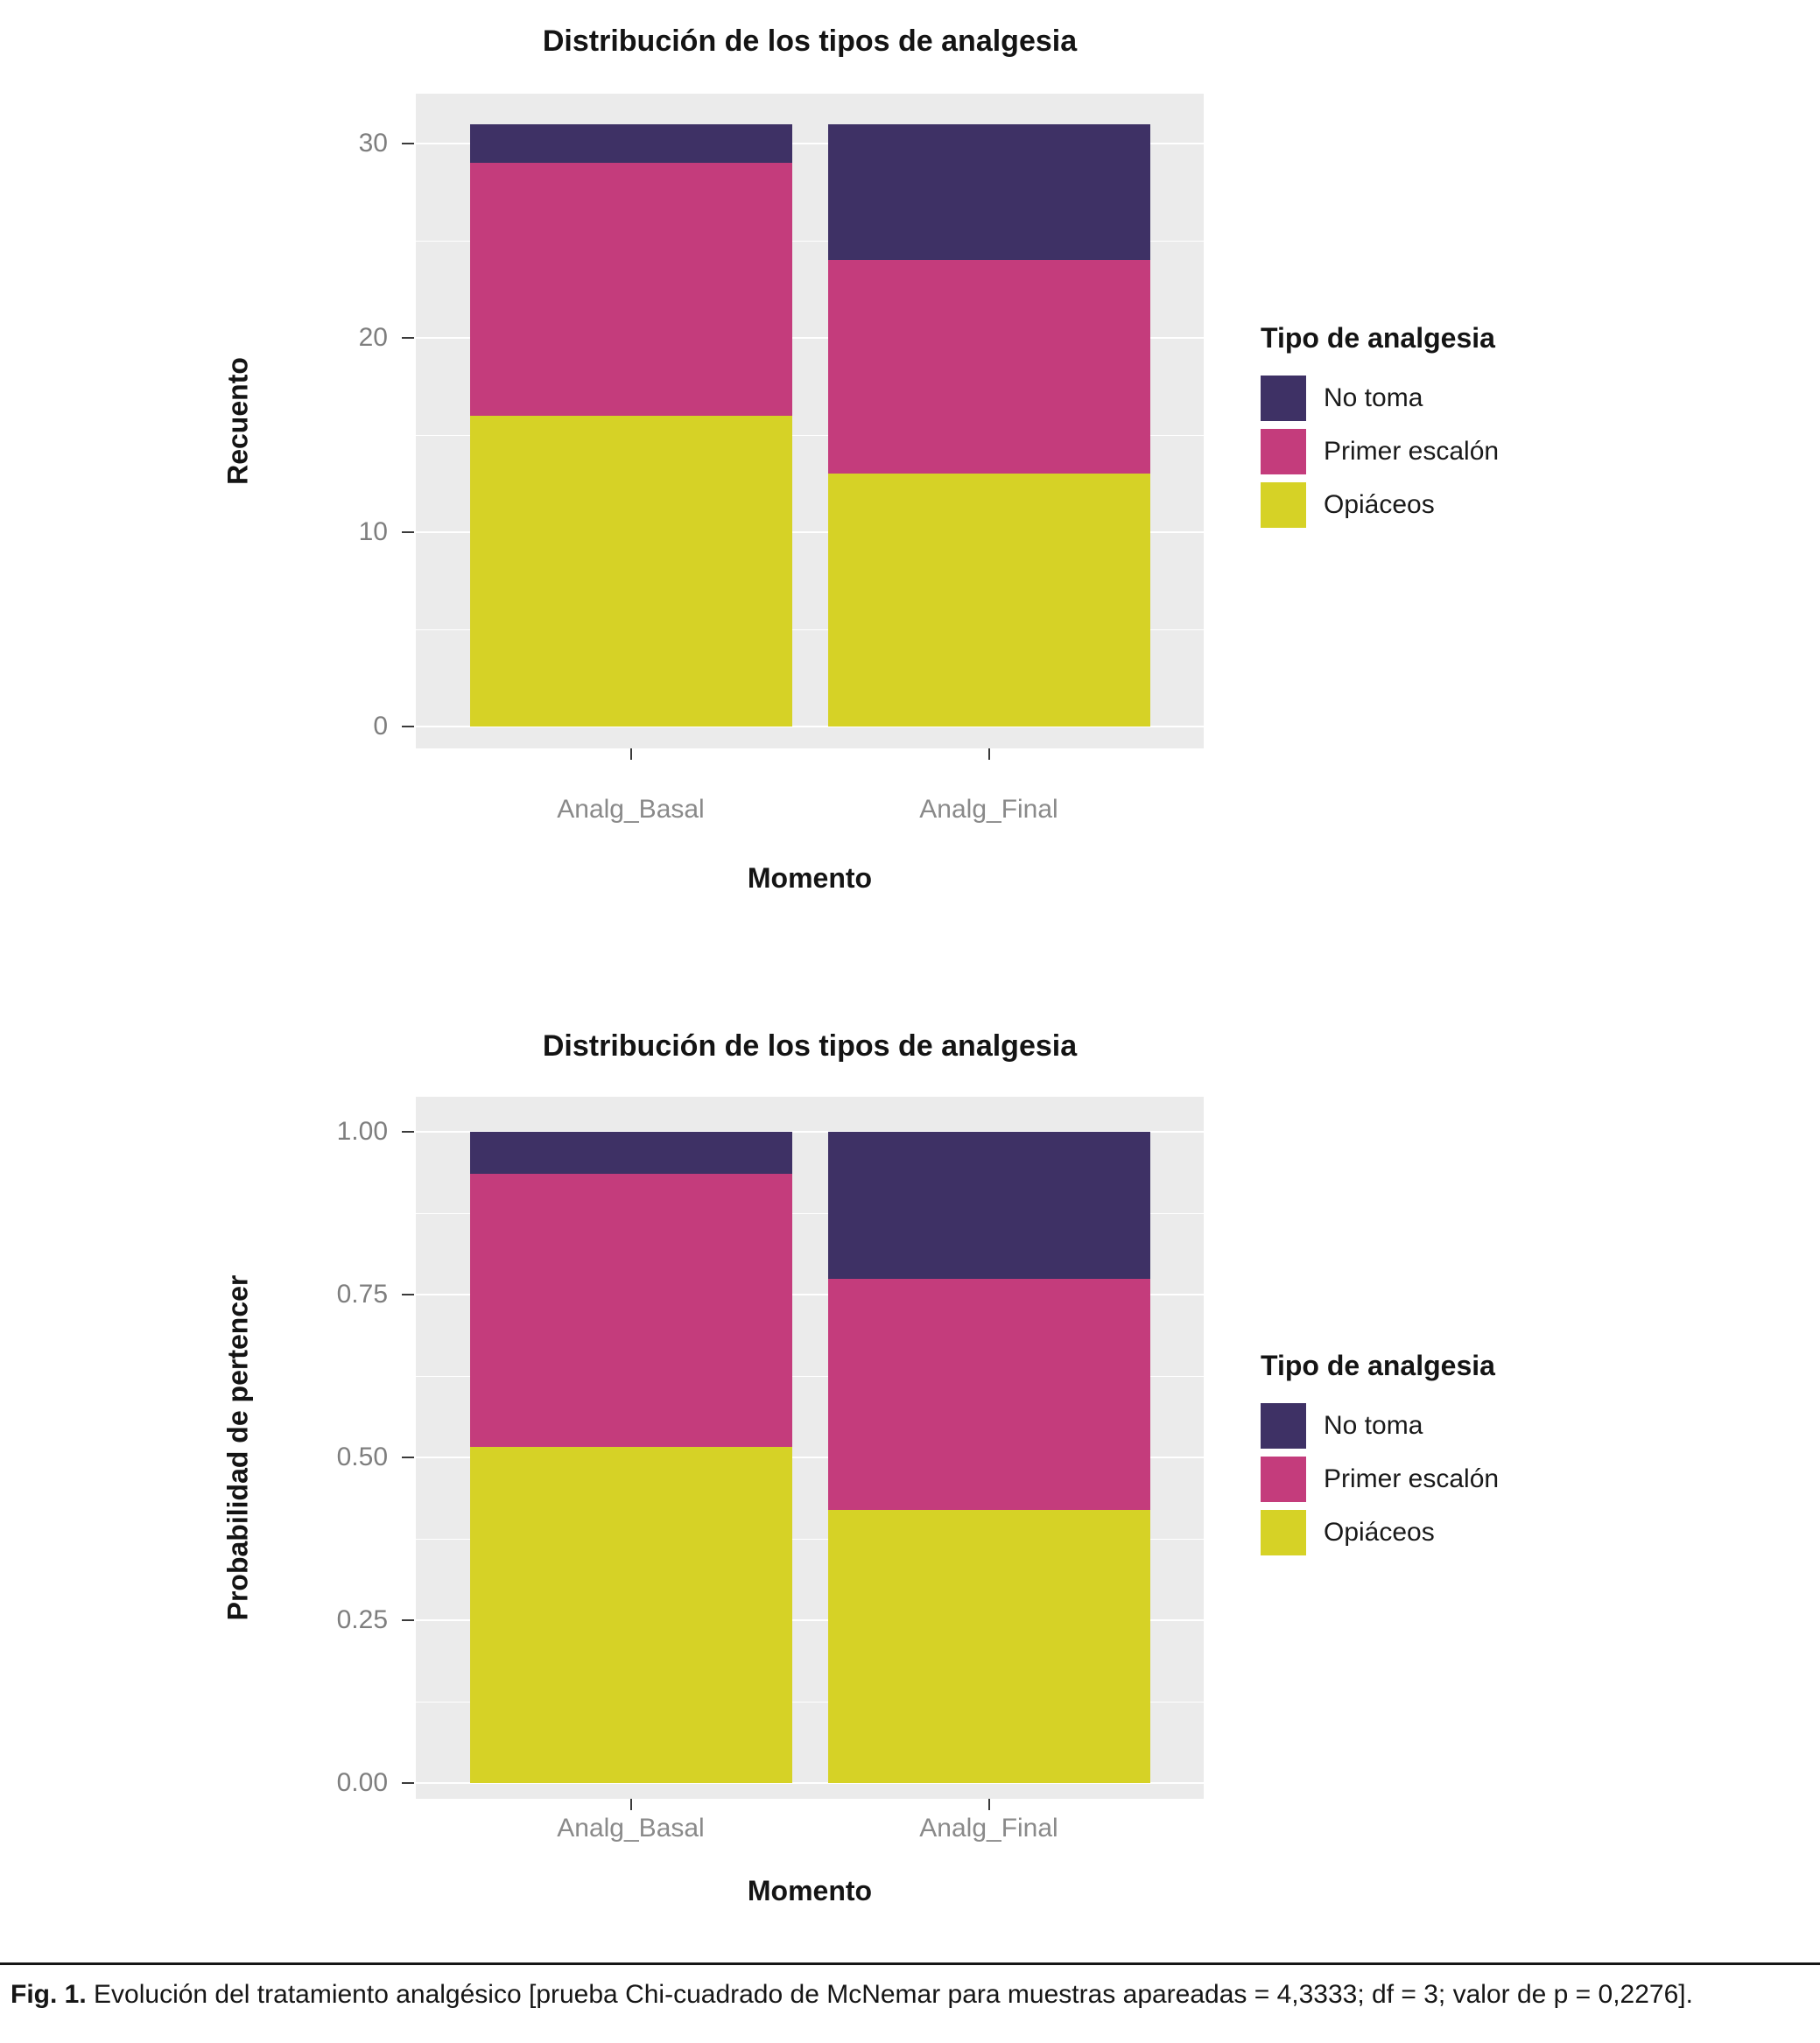 The image size is (1820, 2043). What do you see at coordinates (362, 1457) in the screenshot?
I see `y-tick-label: 0.50` at bounding box center [362, 1457].